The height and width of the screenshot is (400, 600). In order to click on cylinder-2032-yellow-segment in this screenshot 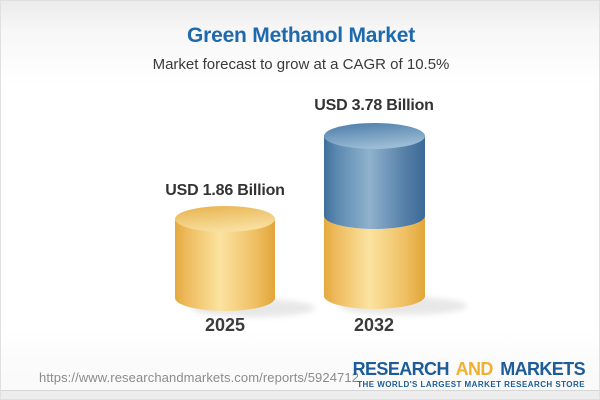, I will do `click(374, 262)`.